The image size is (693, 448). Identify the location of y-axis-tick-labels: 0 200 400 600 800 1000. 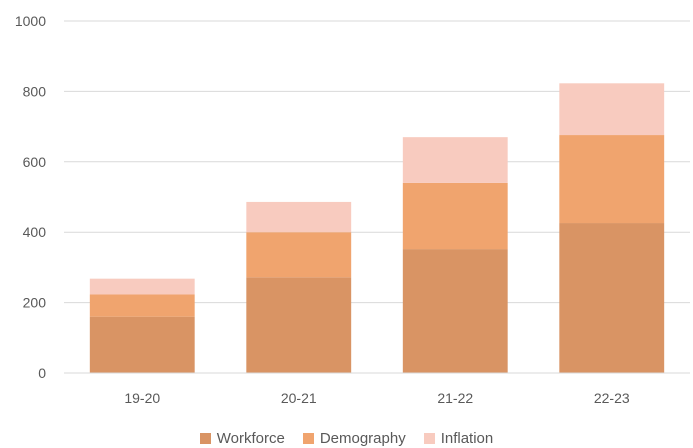
(30, 197).